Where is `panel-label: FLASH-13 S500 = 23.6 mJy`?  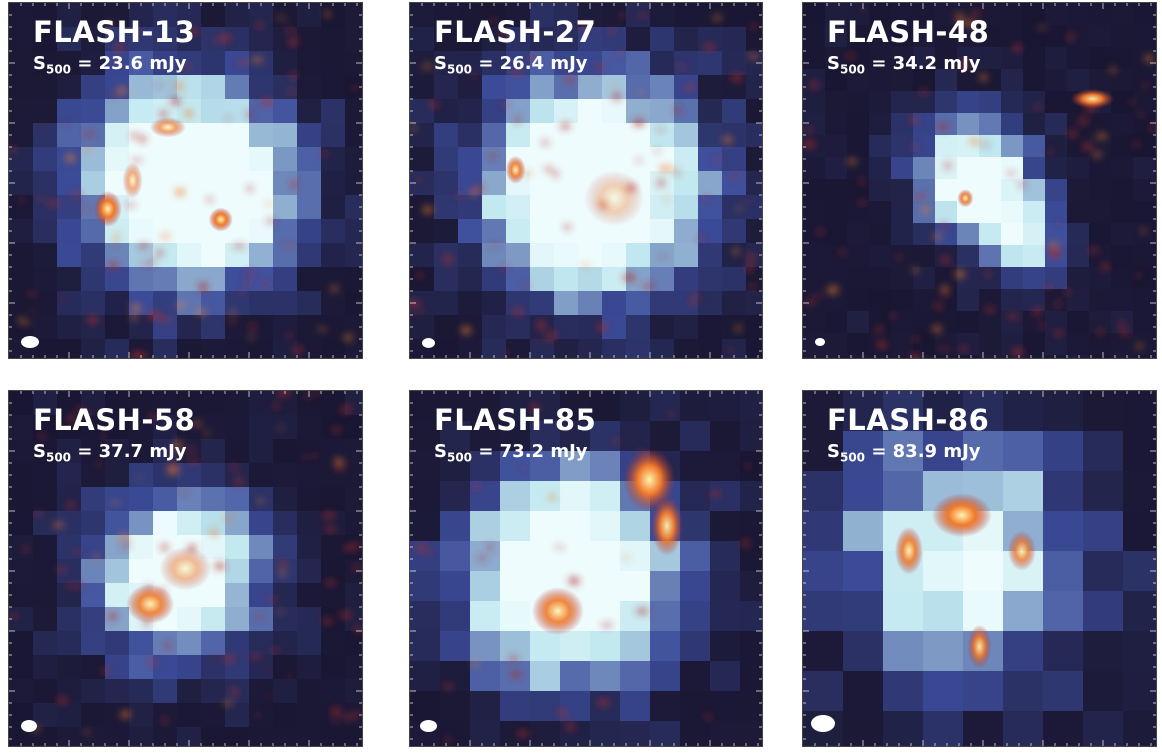 panel-label: FLASH-13 S500 = 23.6 mJy is located at coordinates (114, 49).